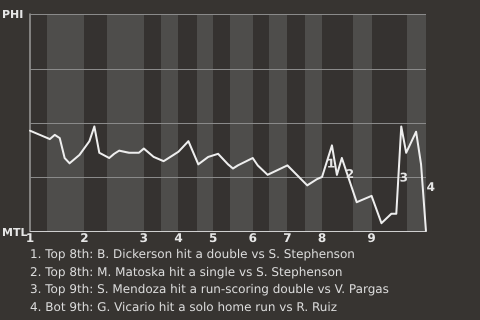 This screenshot has width=480, height=320. What do you see at coordinates (213, 237) in the screenshot?
I see `x-tick-label: 5` at bounding box center [213, 237].